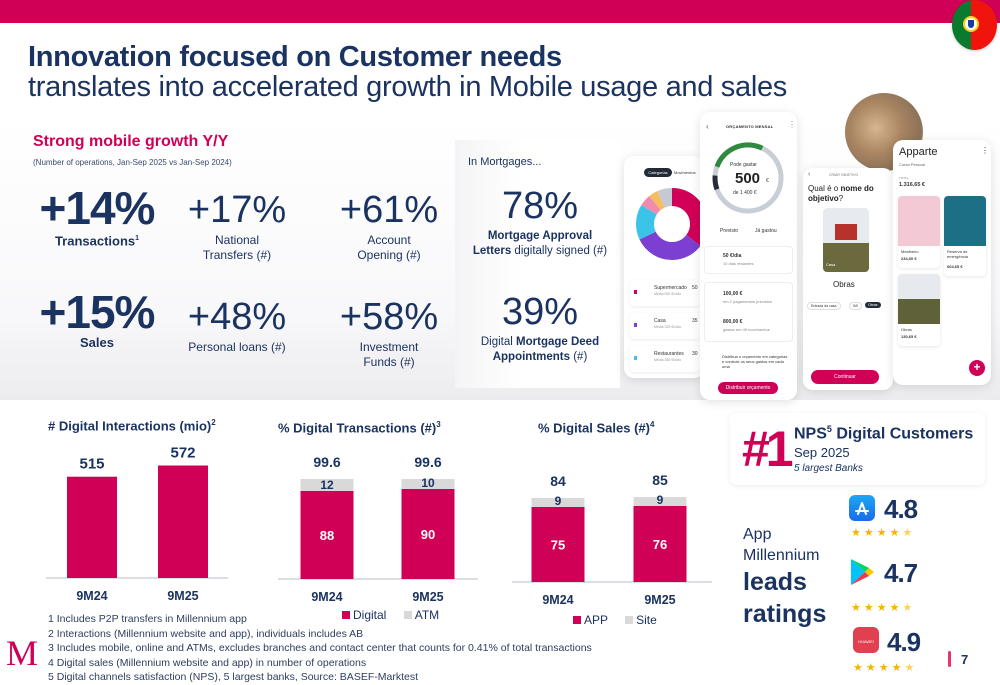 This screenshot has height=685, width=1000. I want to click on goal-chip-selected: Obras, so click(873, 305).